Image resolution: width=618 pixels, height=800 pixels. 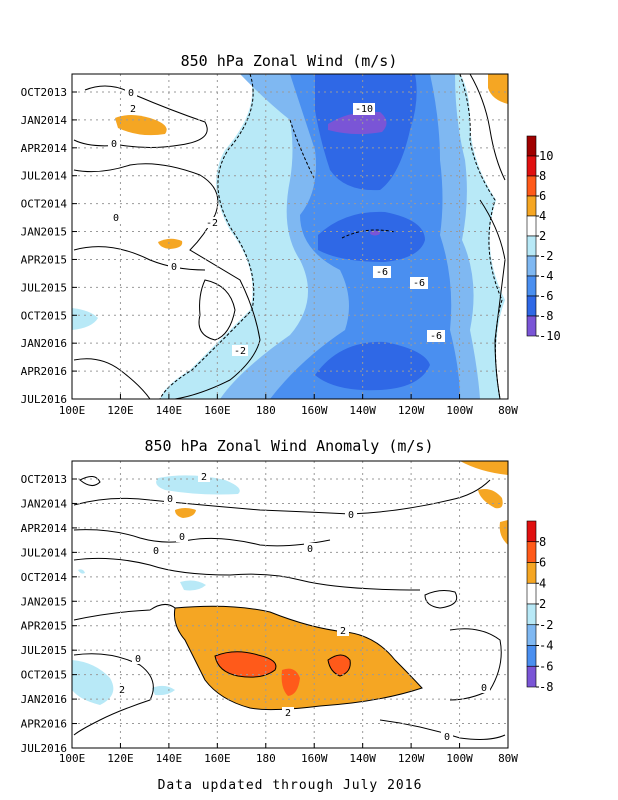 I want to click on bottom-patch-minus2-e, so click(x=81, y=571).